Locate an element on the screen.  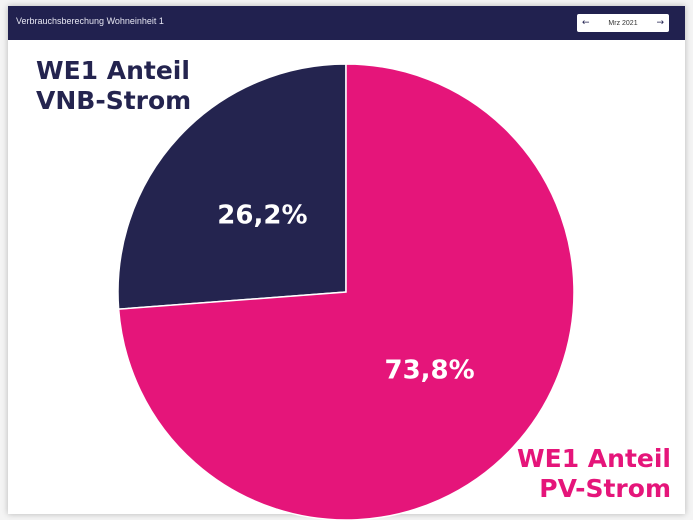
arrow-right-icon: → is located at coordinates (660, 23).